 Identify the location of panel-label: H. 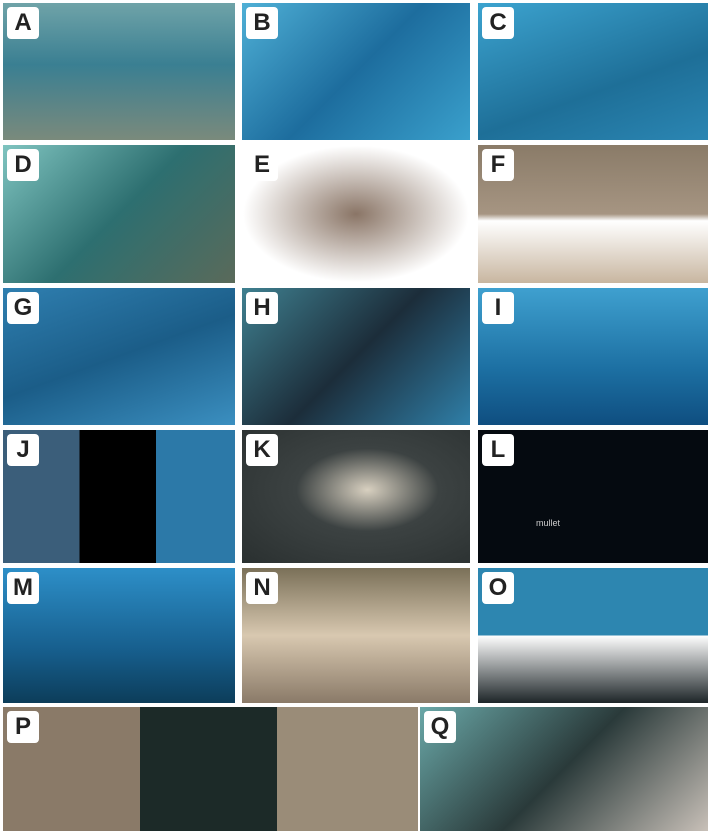
(262, 308).